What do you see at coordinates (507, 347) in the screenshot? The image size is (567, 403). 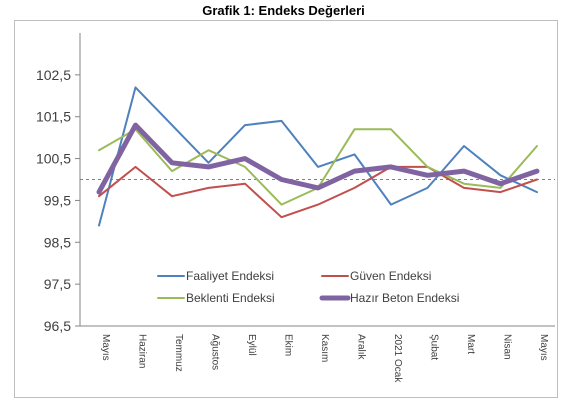 I see `x-tick-label: Nisan` at bounding box center [507, 347].